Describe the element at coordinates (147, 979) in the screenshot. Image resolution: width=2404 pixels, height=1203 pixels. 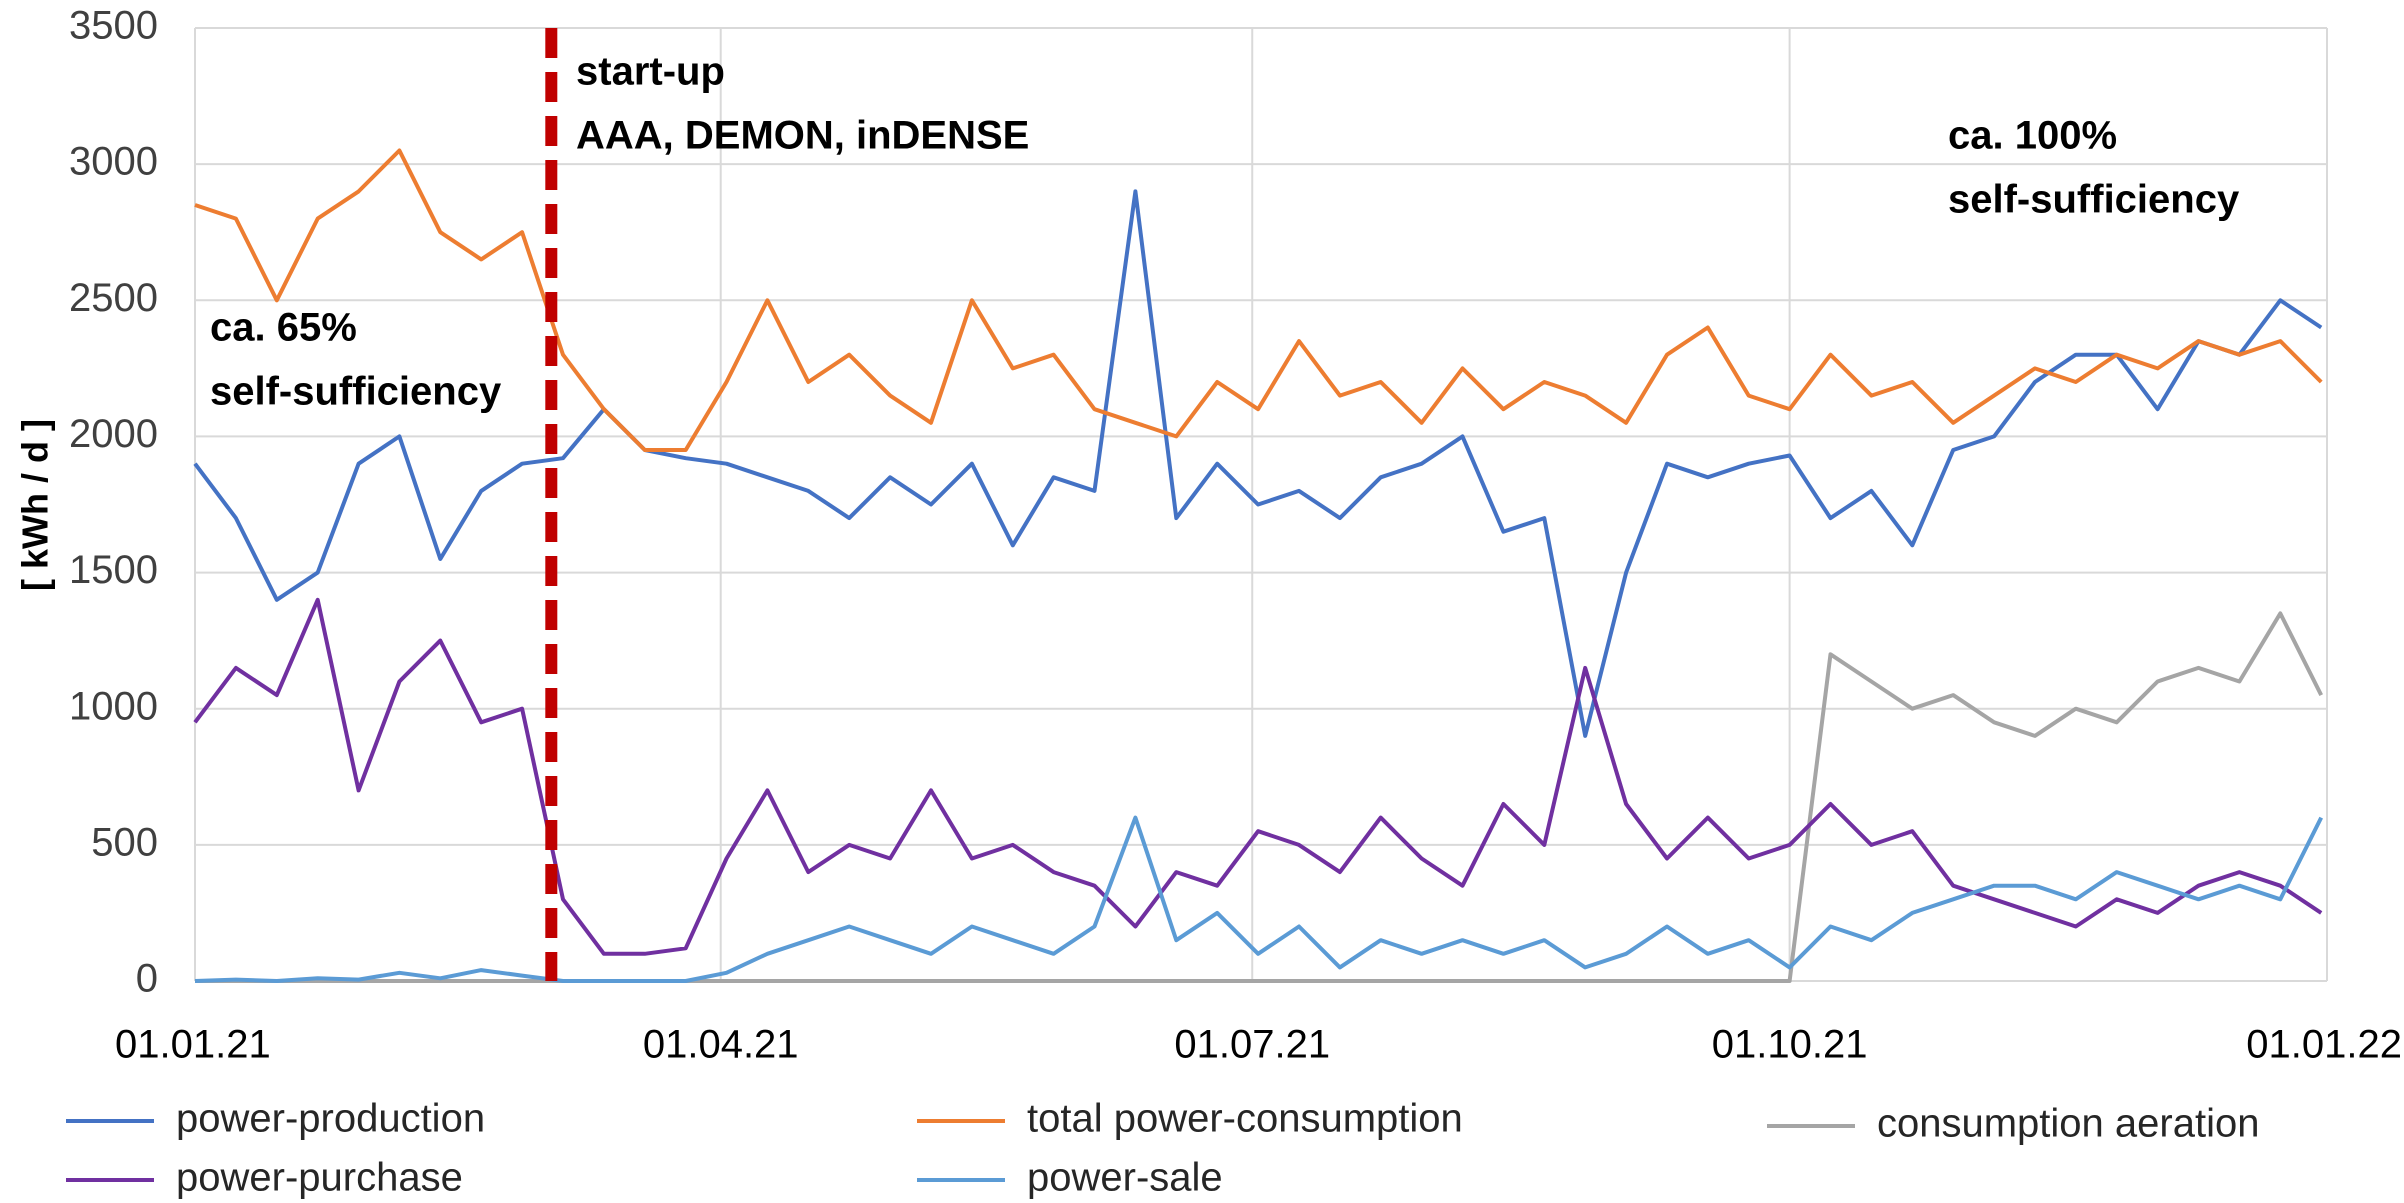
I see `y-tick-label: 0` at that location.